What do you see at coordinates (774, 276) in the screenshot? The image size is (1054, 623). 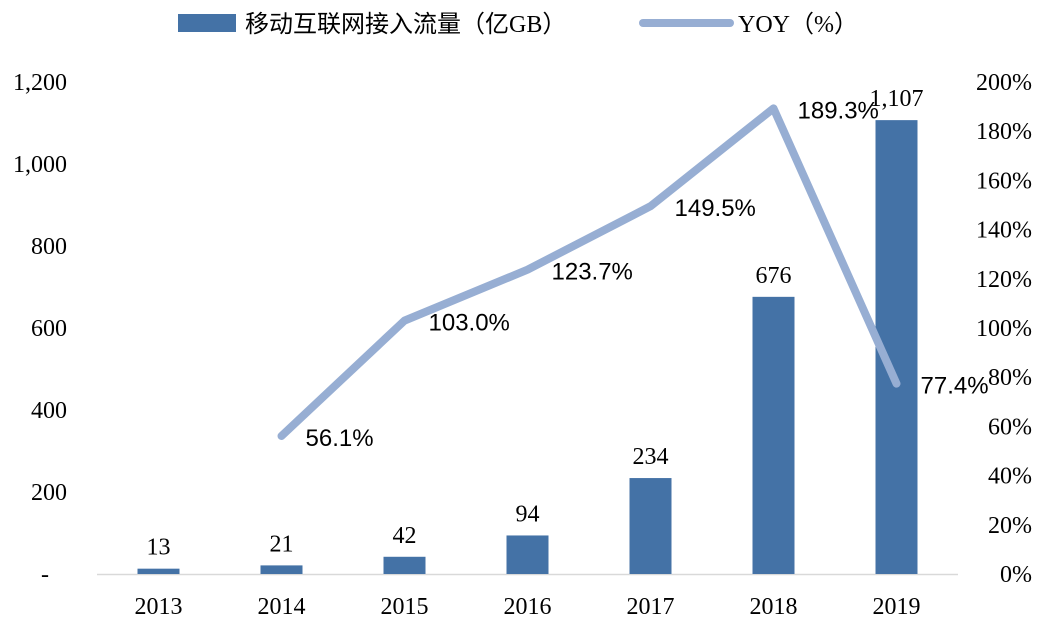 I see `bar-value-label: 676` at bounding box center [774, 276].